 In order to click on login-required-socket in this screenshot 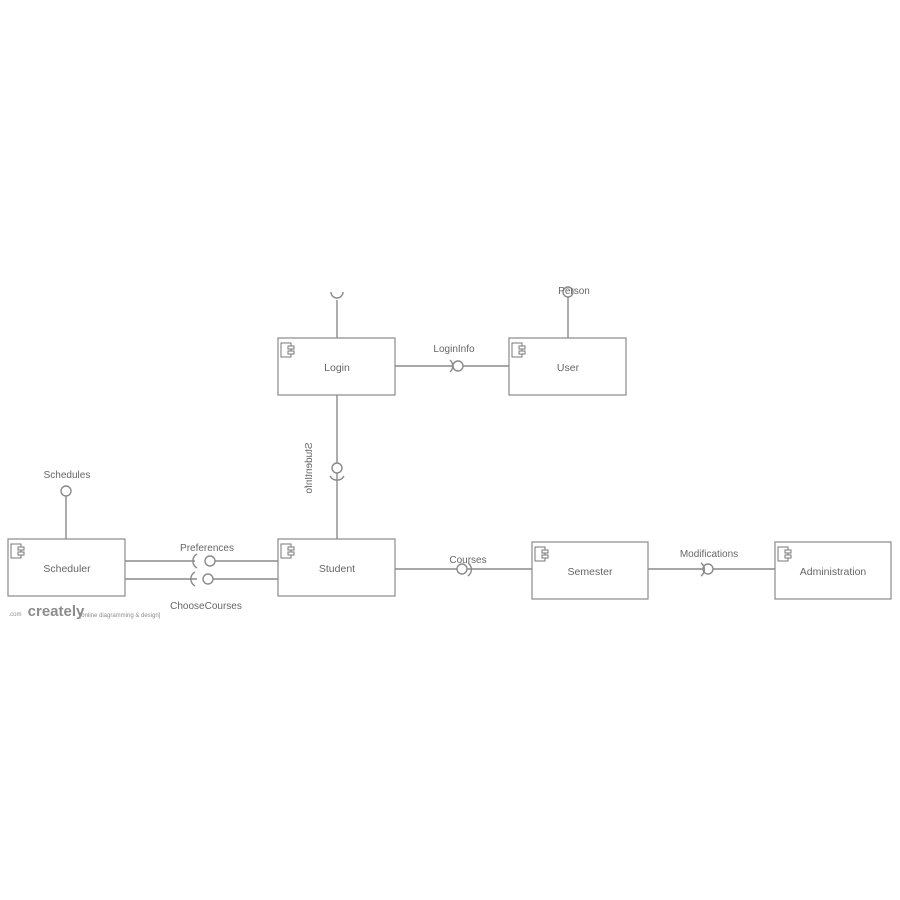, I will do `click(337, 295)`.